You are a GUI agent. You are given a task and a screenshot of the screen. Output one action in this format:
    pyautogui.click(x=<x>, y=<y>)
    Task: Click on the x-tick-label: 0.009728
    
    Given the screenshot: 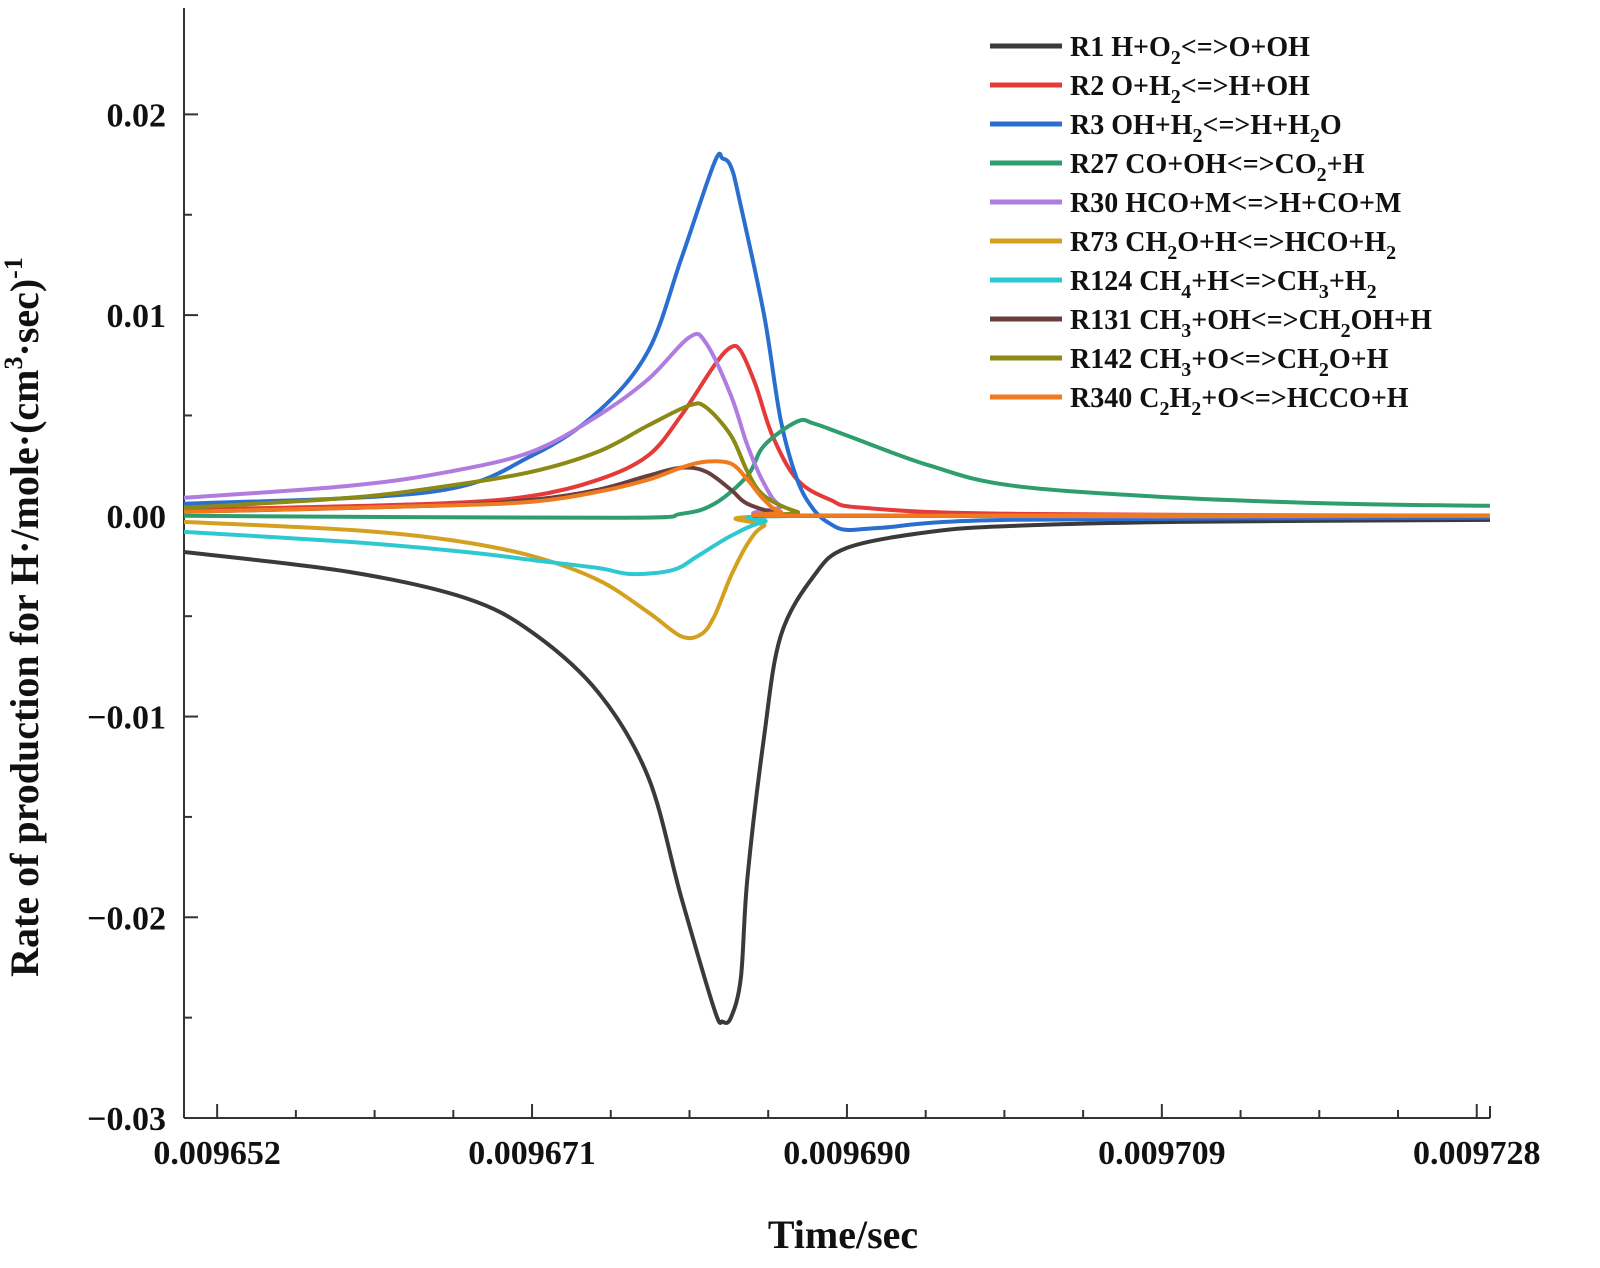 What is the action you would take?
    pyautogui.click(x=1477, y=1153)
    